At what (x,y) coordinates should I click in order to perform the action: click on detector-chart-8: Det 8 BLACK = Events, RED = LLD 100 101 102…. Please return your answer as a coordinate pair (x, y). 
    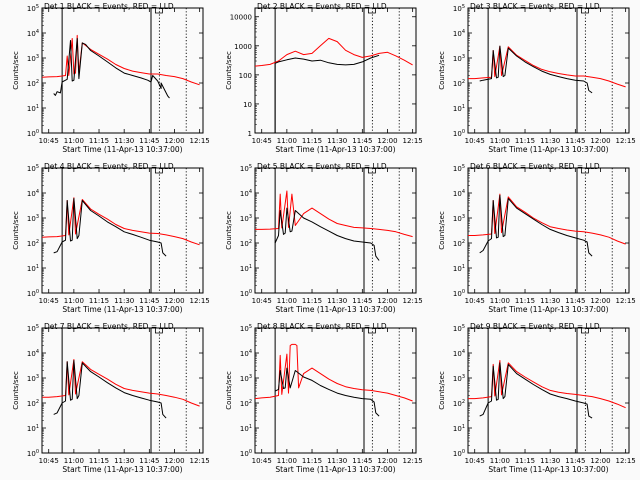
    Looking at the image, I should click on (324, 398).